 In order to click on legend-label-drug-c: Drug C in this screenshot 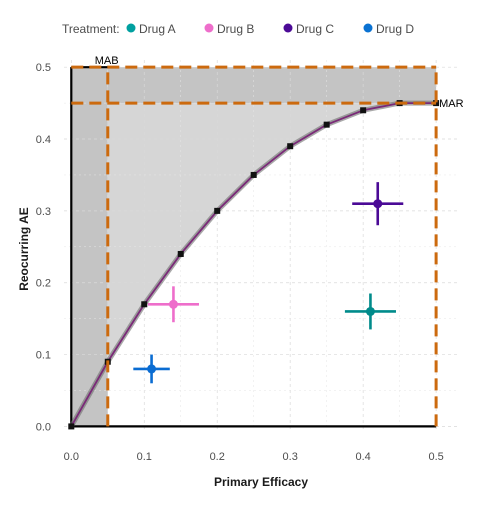, I will do `click(315, 29)`.